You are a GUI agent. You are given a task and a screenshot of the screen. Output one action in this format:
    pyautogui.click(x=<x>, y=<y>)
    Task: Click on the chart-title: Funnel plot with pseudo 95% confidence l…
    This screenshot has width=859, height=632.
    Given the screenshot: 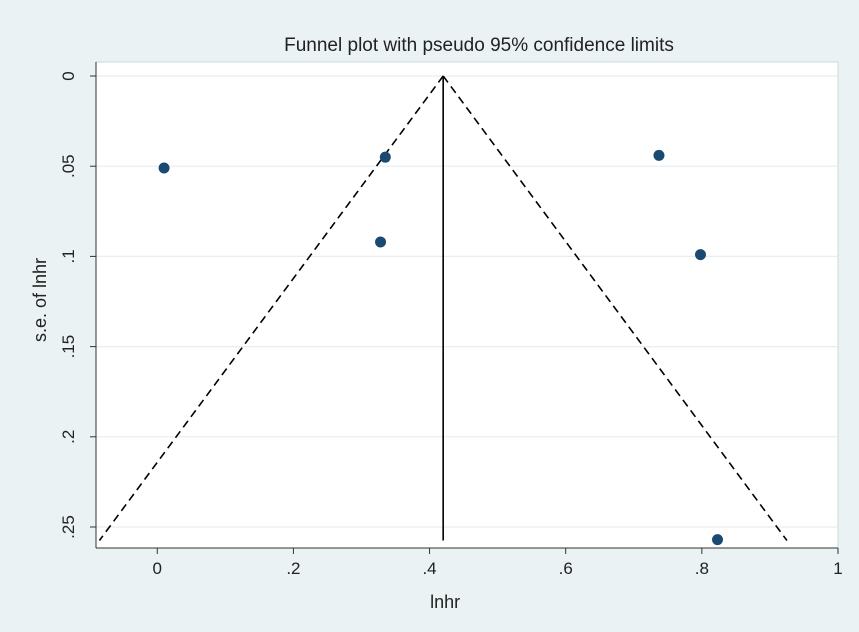 What is the action you would take?
    pyautogui.click(x=479, y=45)
    